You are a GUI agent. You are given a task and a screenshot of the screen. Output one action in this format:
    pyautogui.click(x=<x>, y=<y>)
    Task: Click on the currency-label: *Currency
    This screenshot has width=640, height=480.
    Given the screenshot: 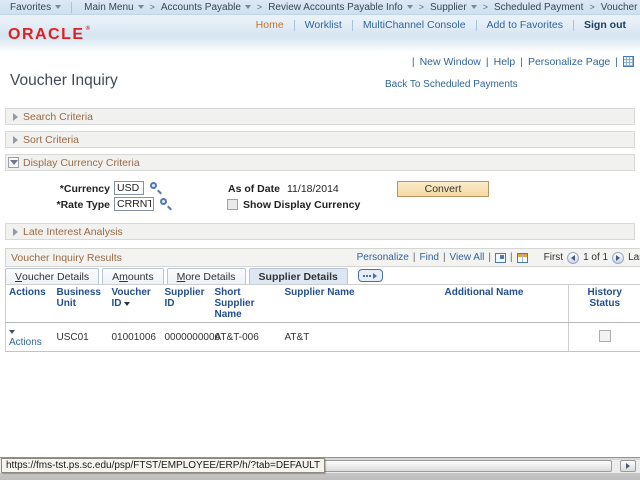 What is the action you would take?
    pyautogui.click(x=84, y=189)
    